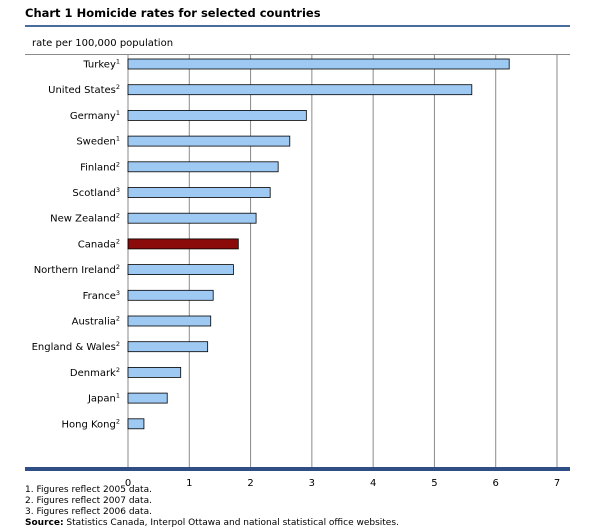 This screenshot has width=591, height=529. I want to click on plot-top-border, so click(297, 54).